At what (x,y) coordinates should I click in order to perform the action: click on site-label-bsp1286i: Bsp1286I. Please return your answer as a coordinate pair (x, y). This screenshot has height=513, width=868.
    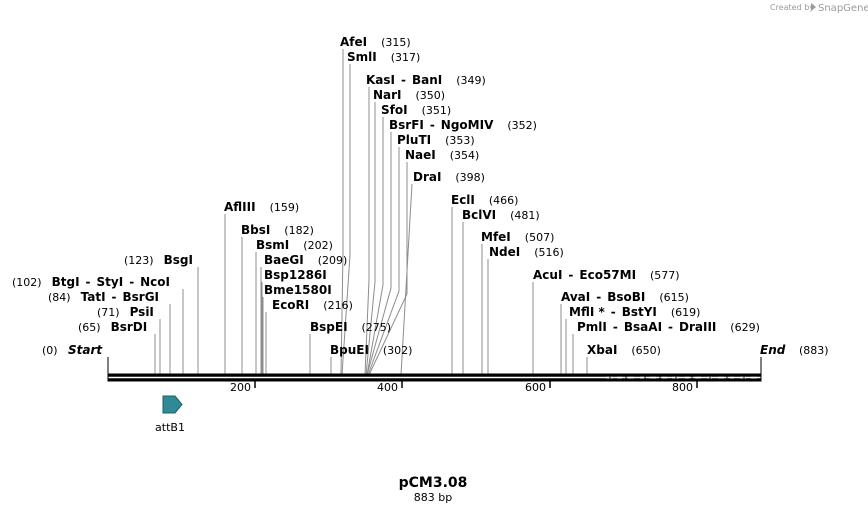
    Looking at the image, I should click on (295, 275).